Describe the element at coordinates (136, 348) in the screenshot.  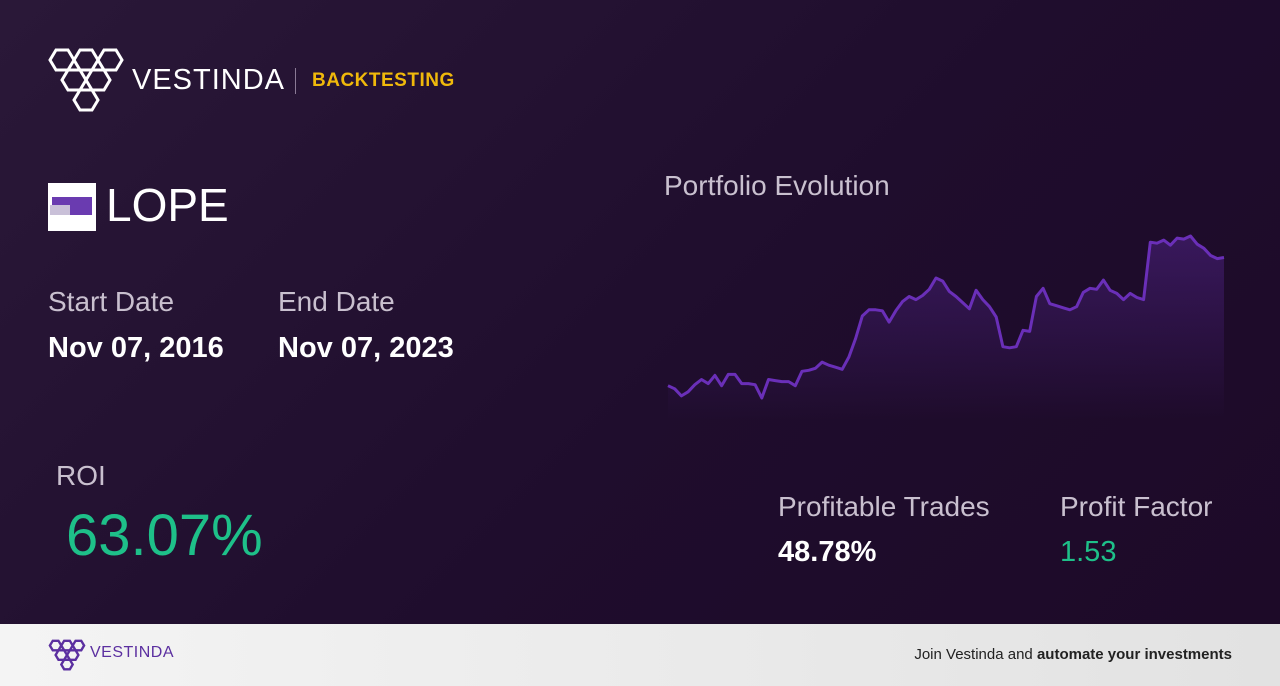
I see `start-date: Nov 07, 2016` at that location.